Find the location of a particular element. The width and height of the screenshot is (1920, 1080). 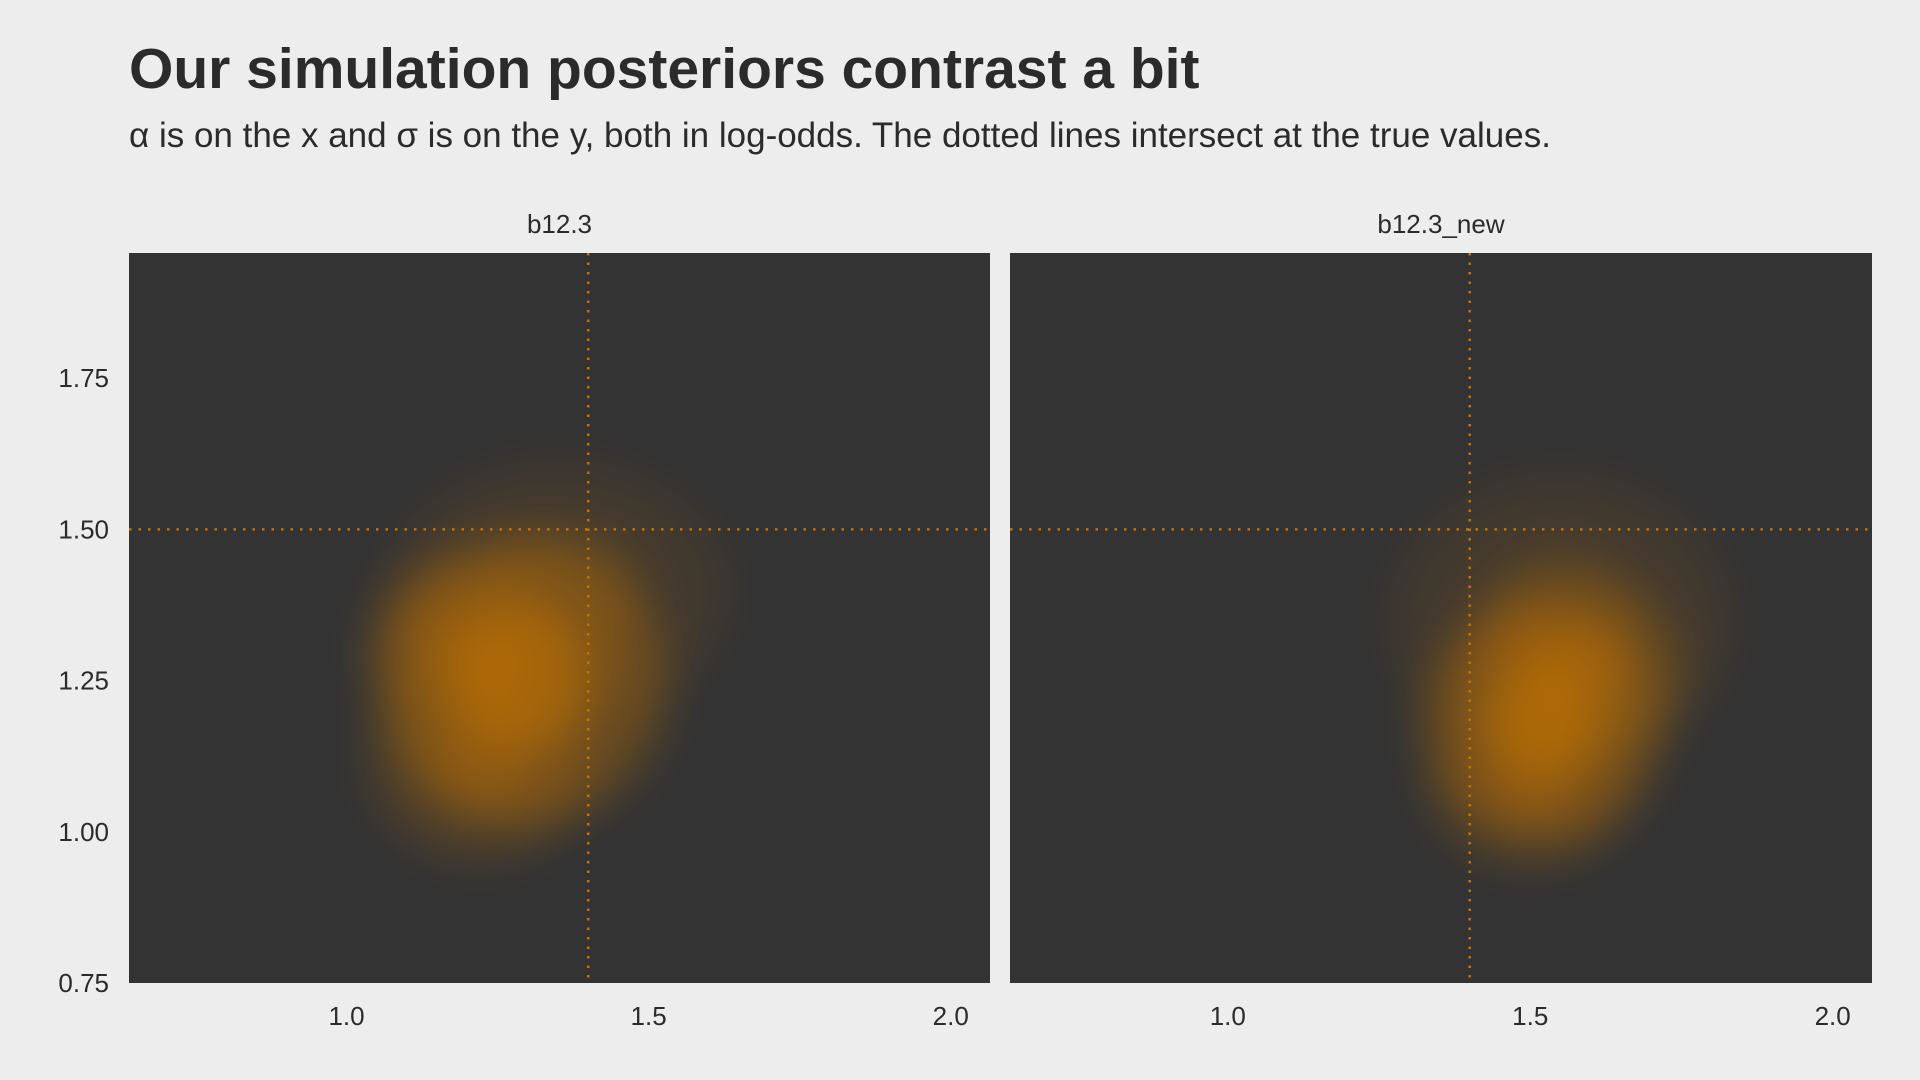

y-tick-label: 1.75 is located at coordinates (83, 378).